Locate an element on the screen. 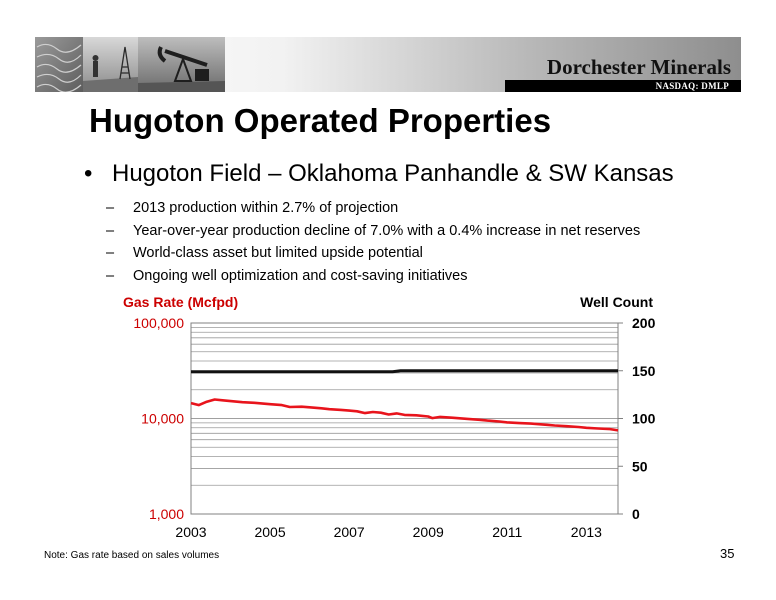 Image resolution: width=776 pixels, height=600 pixels. x-tick-label: 2009 is located at coordinates (428, 532).